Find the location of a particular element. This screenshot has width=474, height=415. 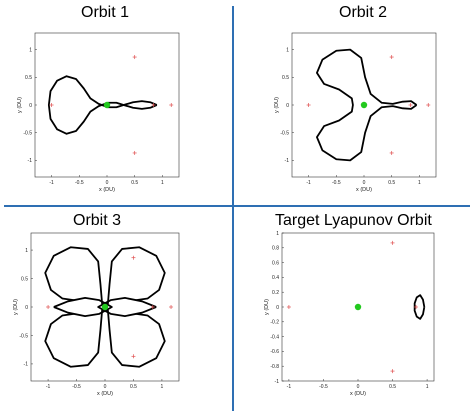

panel-title-target-lyapunov: Target Lyapunov Orbit is located at coordinates (353, 220).